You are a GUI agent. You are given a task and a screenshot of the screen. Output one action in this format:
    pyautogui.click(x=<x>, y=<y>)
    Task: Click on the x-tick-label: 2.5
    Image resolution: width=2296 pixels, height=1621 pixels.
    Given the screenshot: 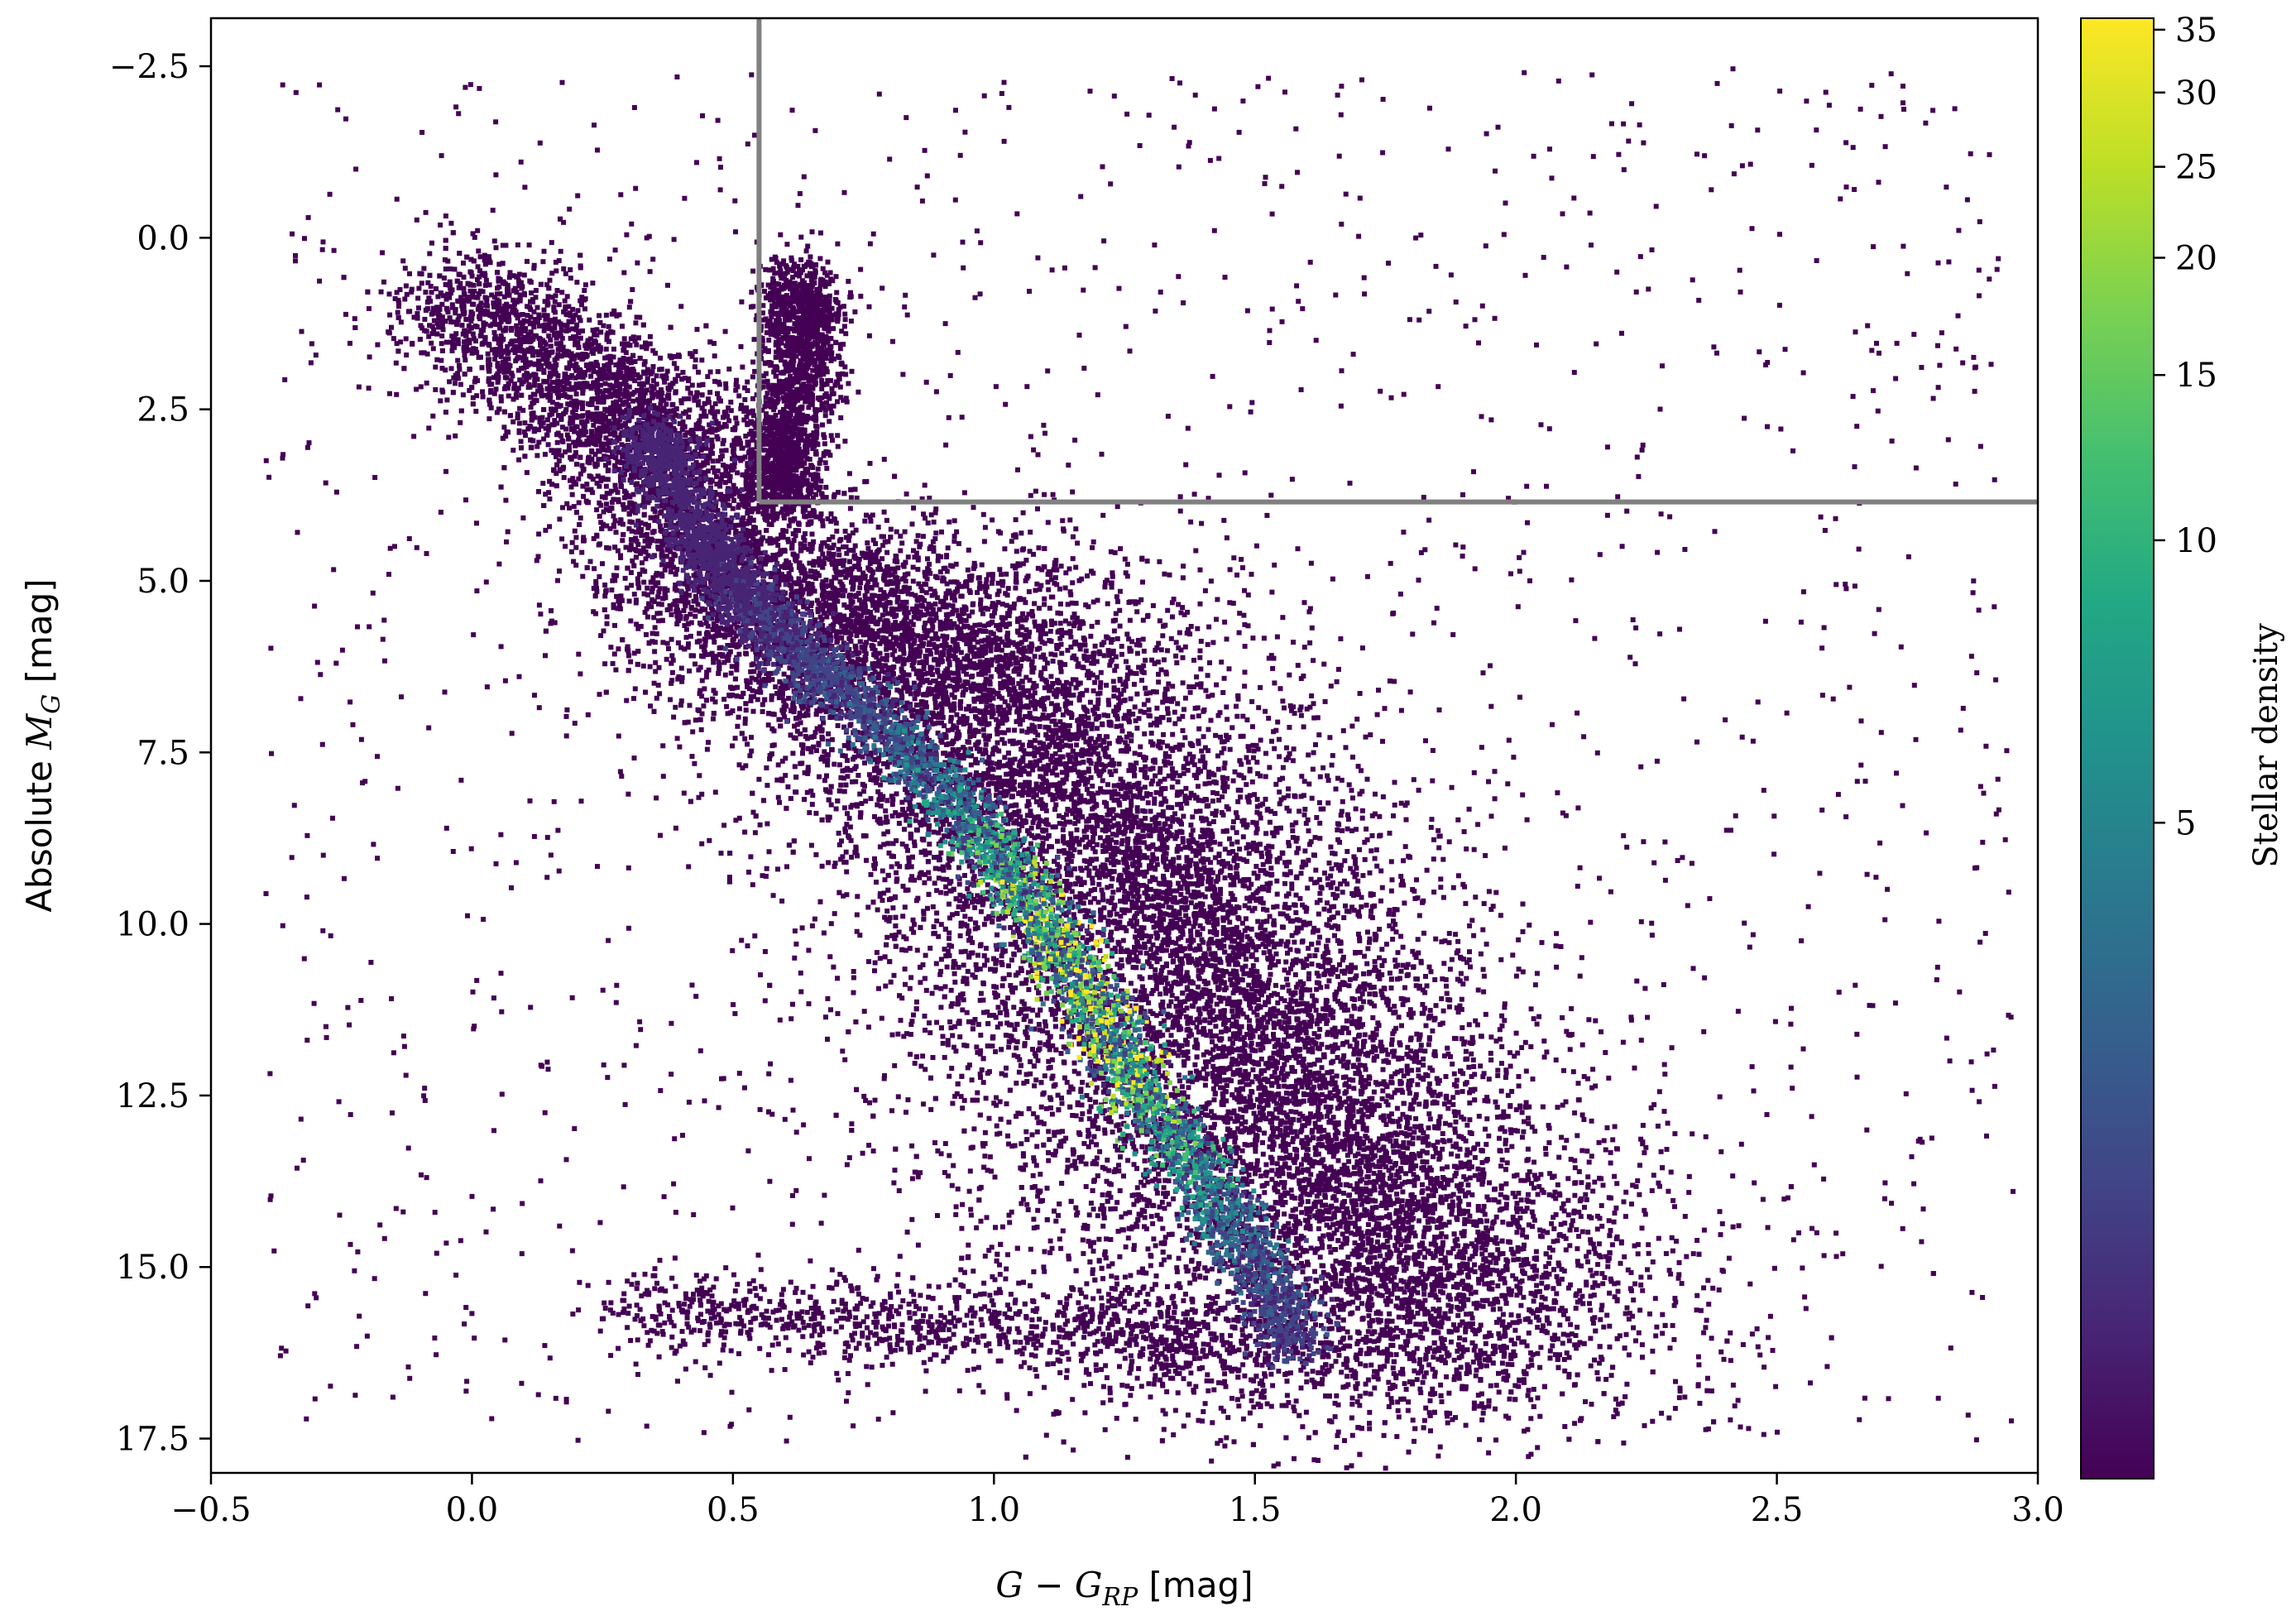 What is the action you would take?
    pyautogui.click(x=1777, y=1510)
    